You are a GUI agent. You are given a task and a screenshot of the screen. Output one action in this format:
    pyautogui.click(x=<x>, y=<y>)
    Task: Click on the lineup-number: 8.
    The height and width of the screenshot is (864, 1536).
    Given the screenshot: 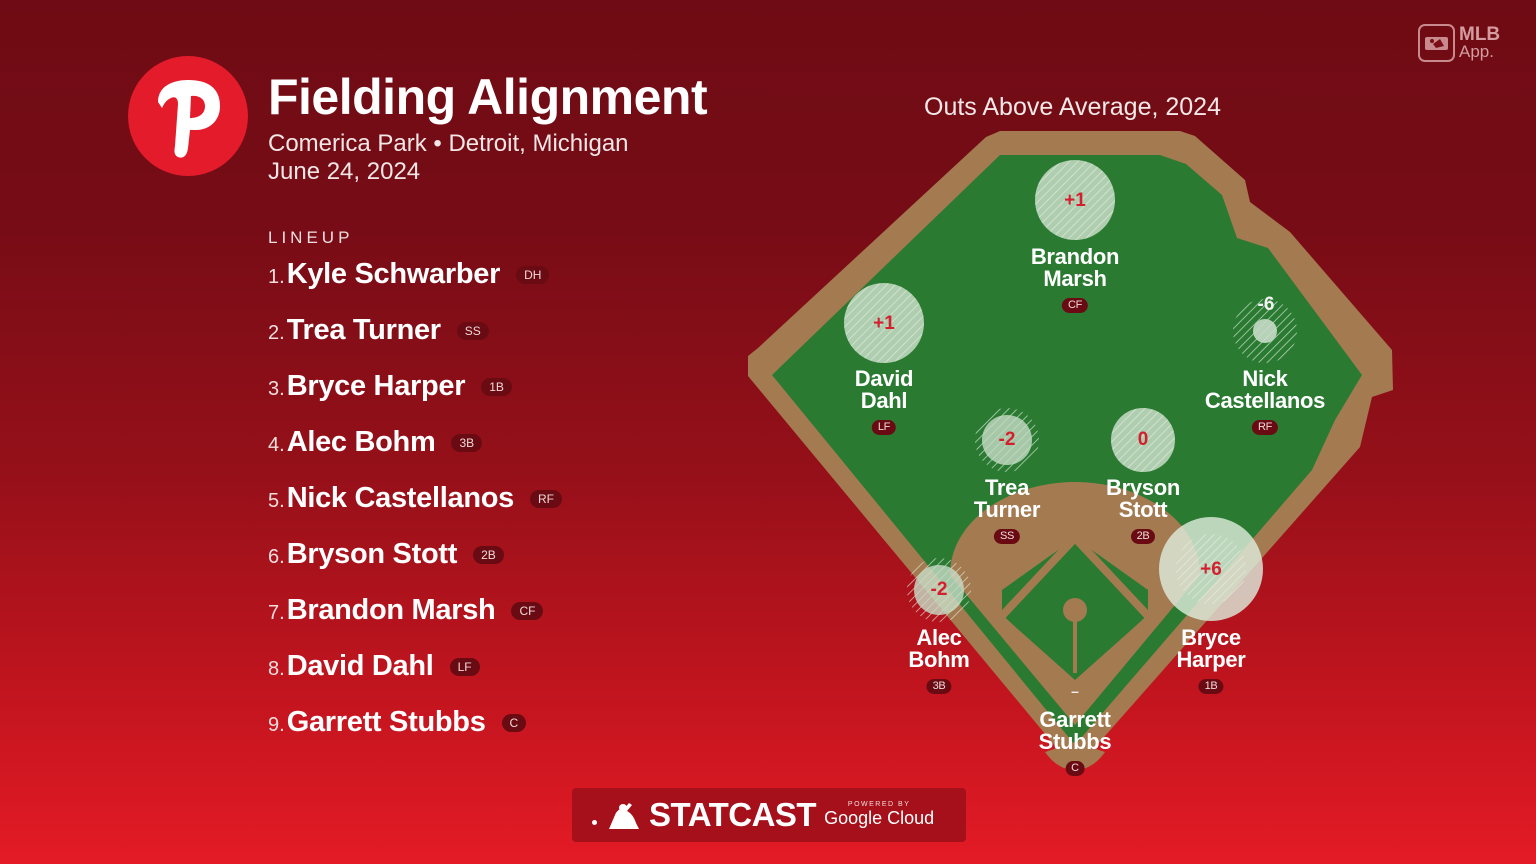 What is the action you would take?
    pyautogui.click(x=276, y=669)
    